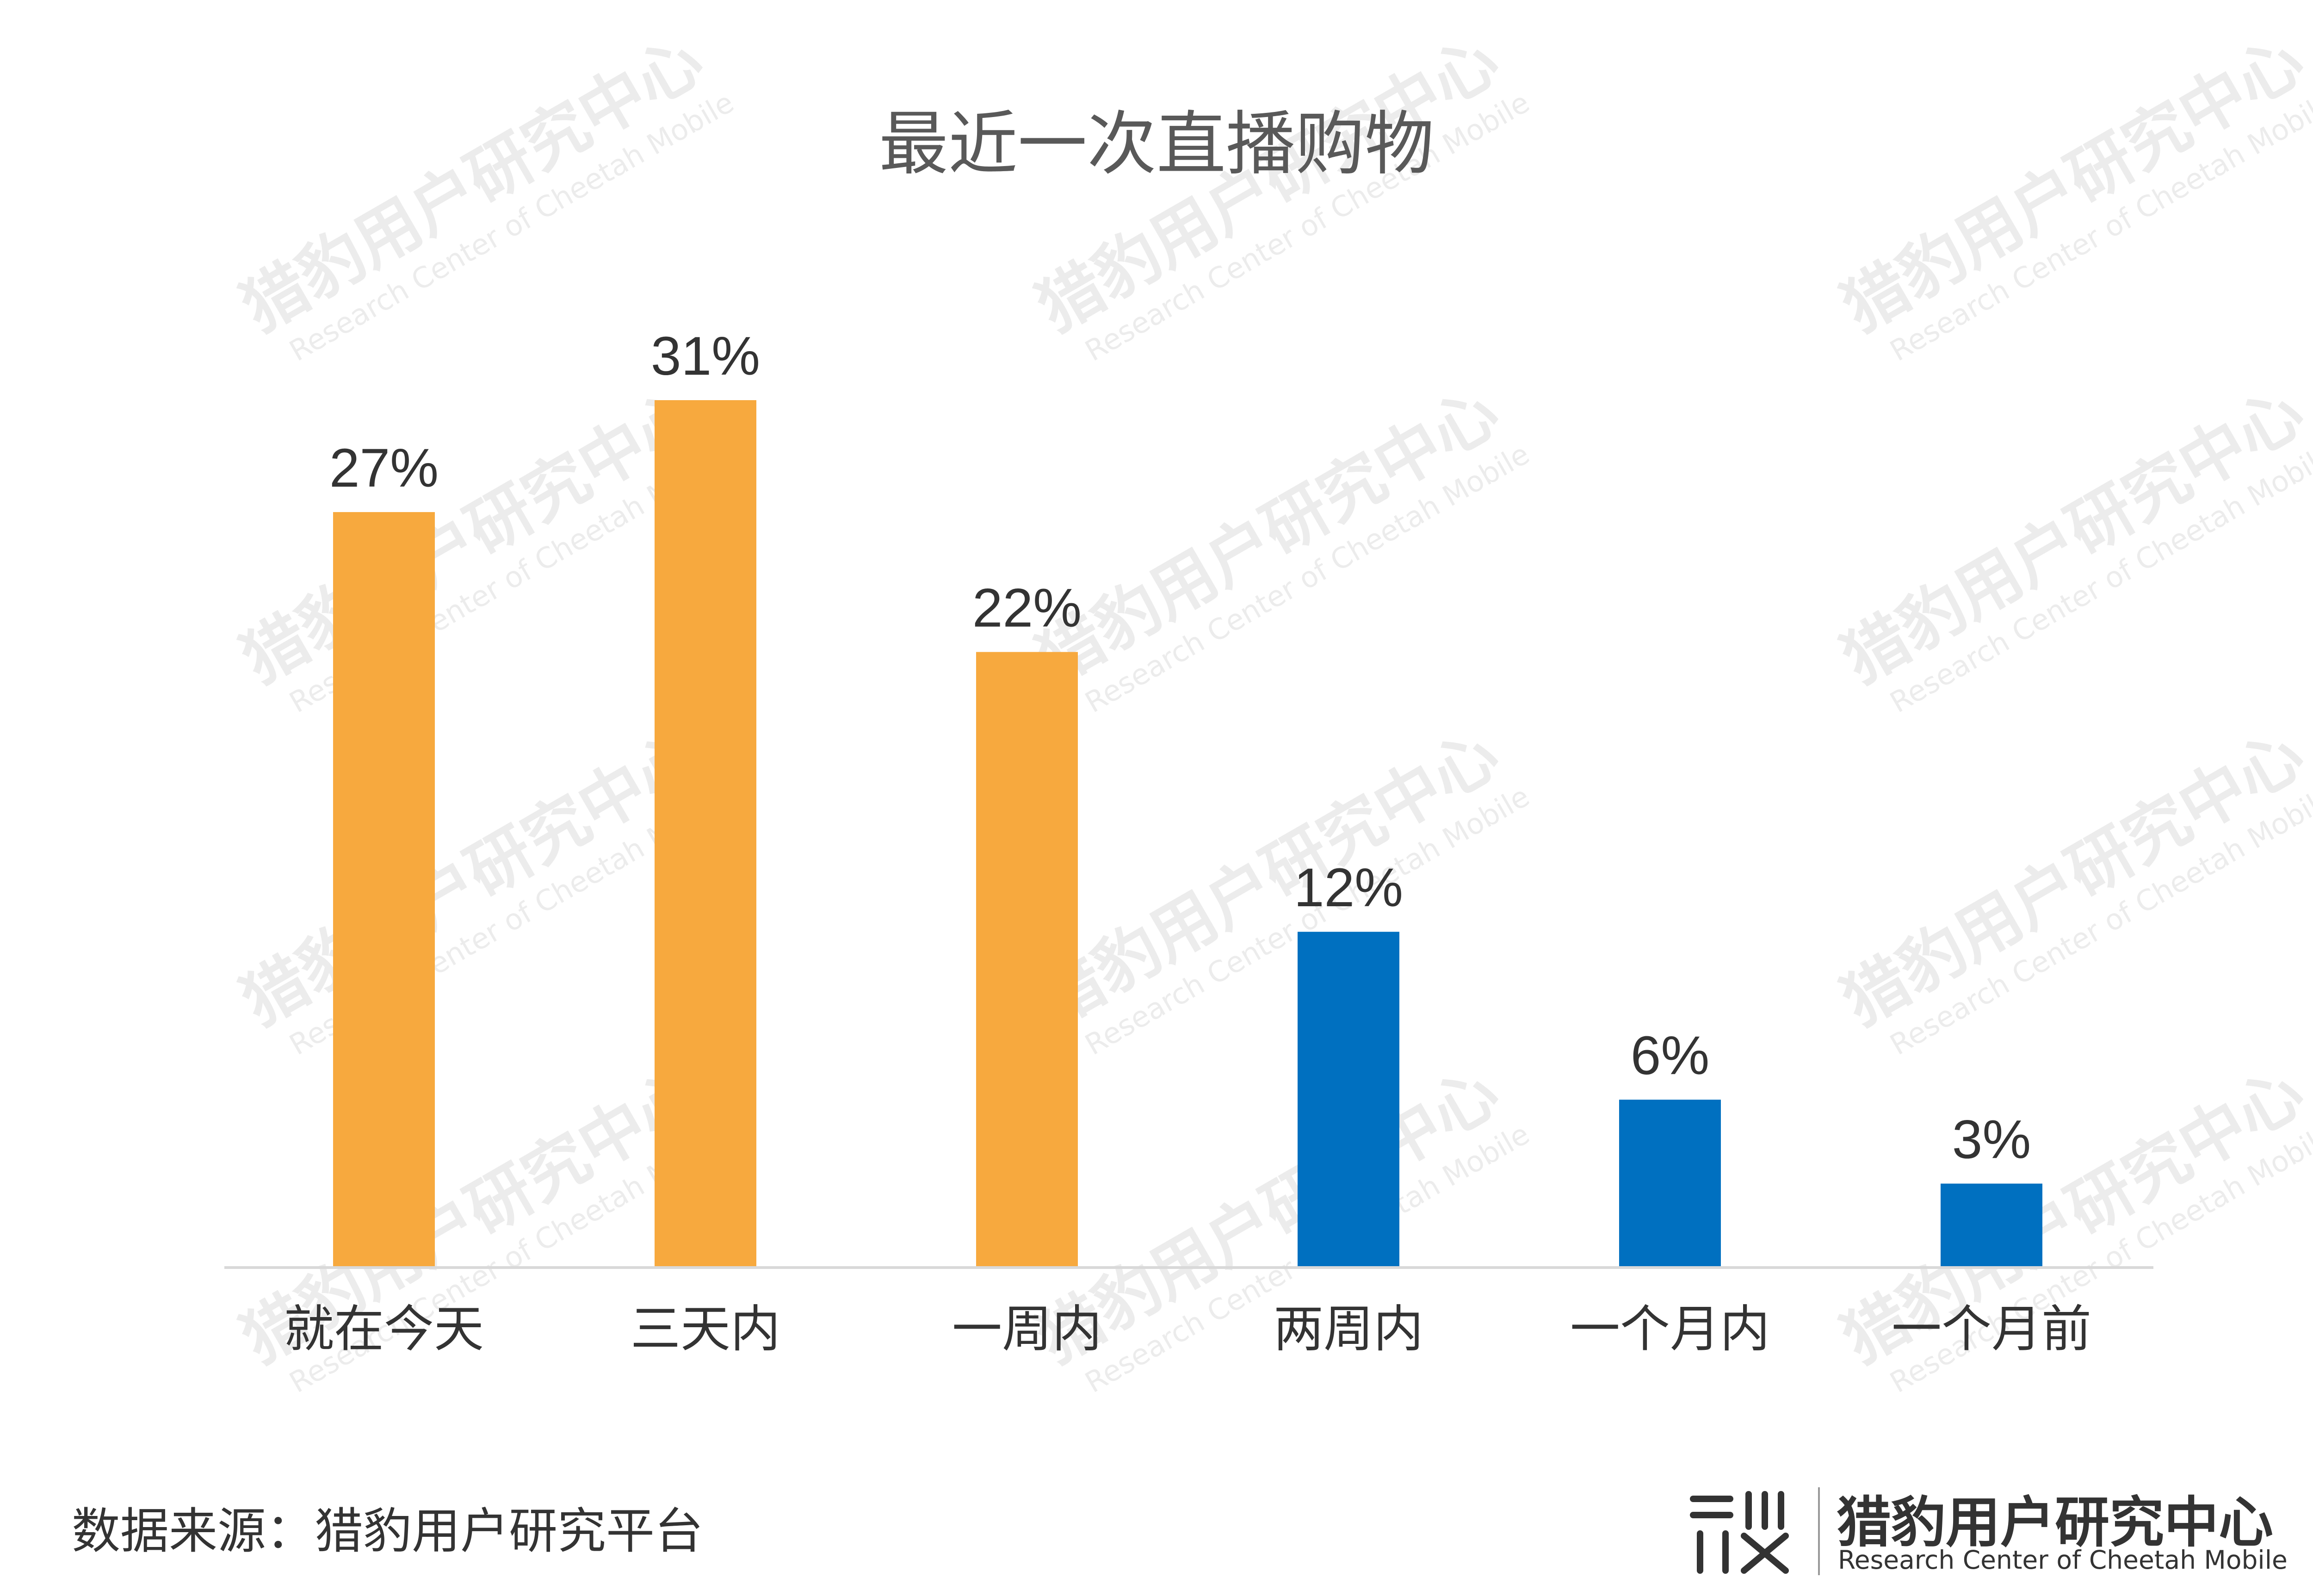  What do you see at coordinates (1027, 1329) in the screenshot?
I see `category-label-3: 一周内` at bounding box center [1027, 1329].